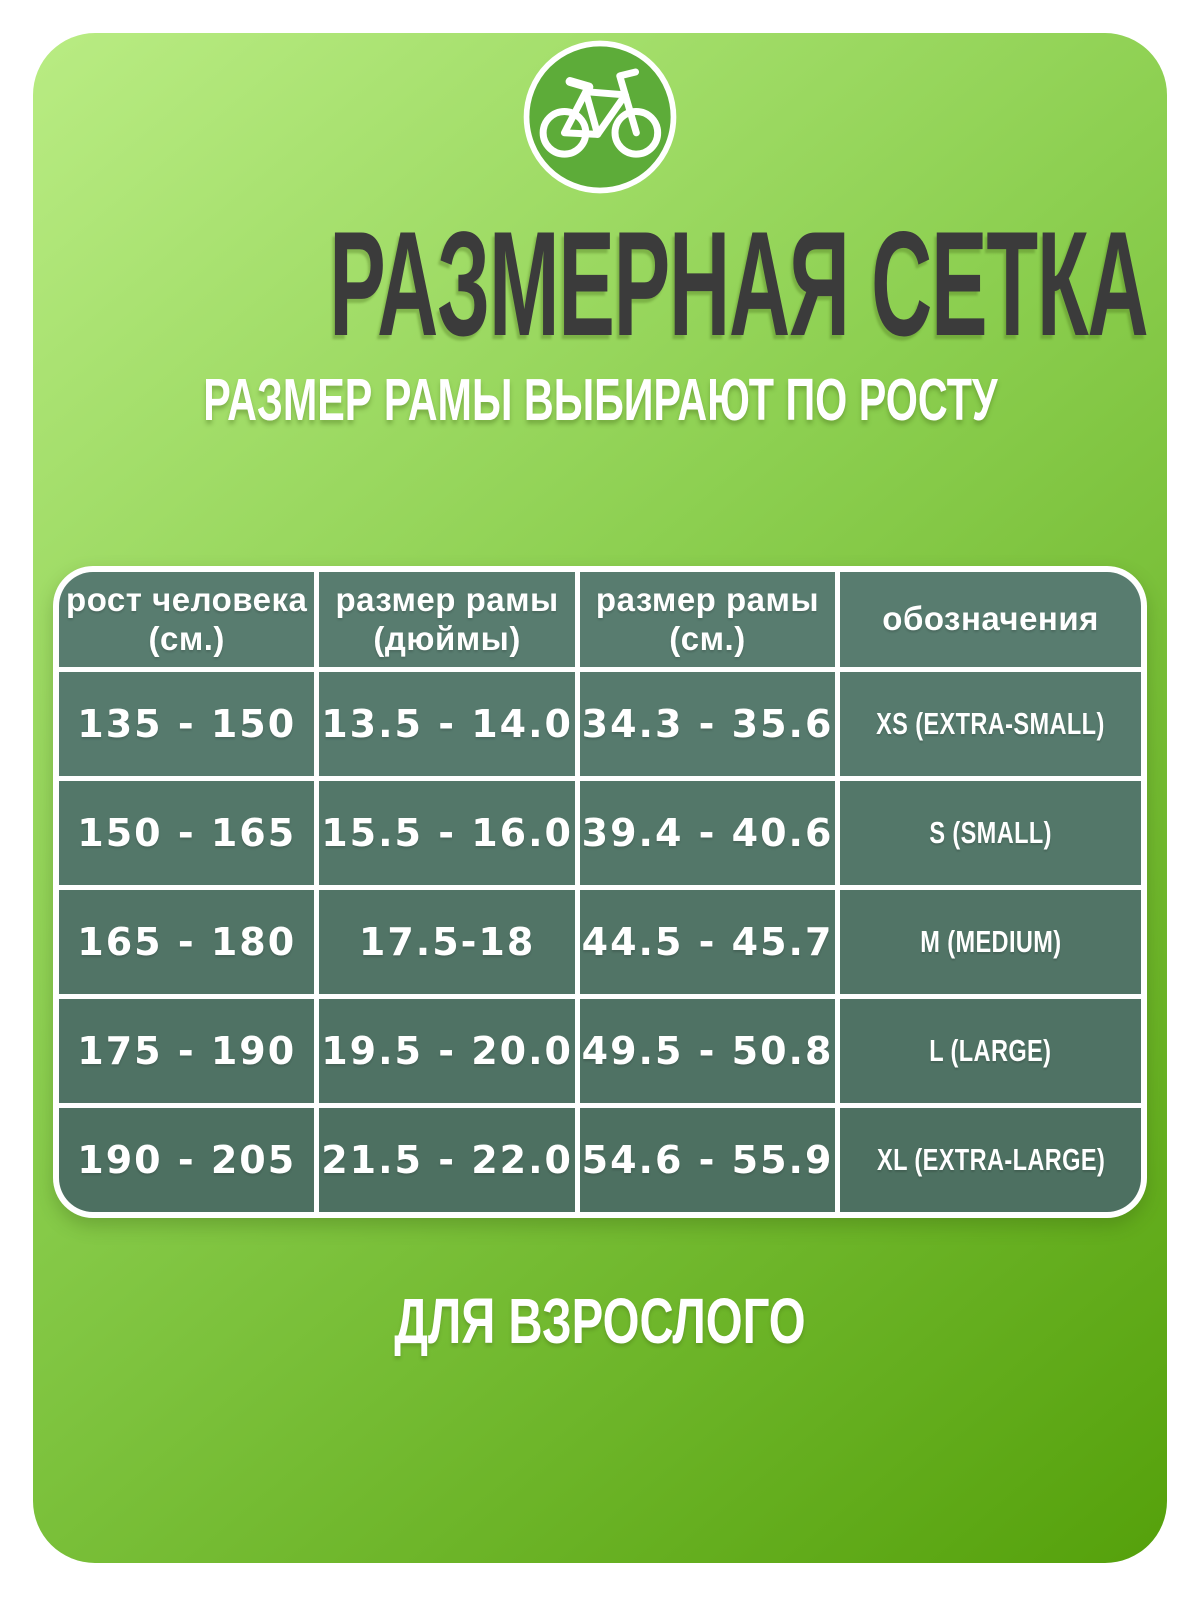 The height and width of the screenshot is (1600, 1200). I want to click on page-title-text: РАЗМЕРНАЯ СЕТКА, so click(738, 283).